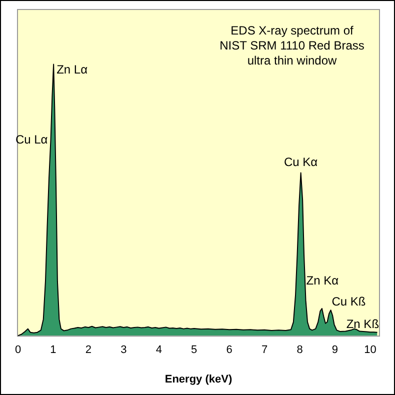 The height and width of the screenshot is (395, 395). I want to click on x-tick-label: 10, so click(370, 350).